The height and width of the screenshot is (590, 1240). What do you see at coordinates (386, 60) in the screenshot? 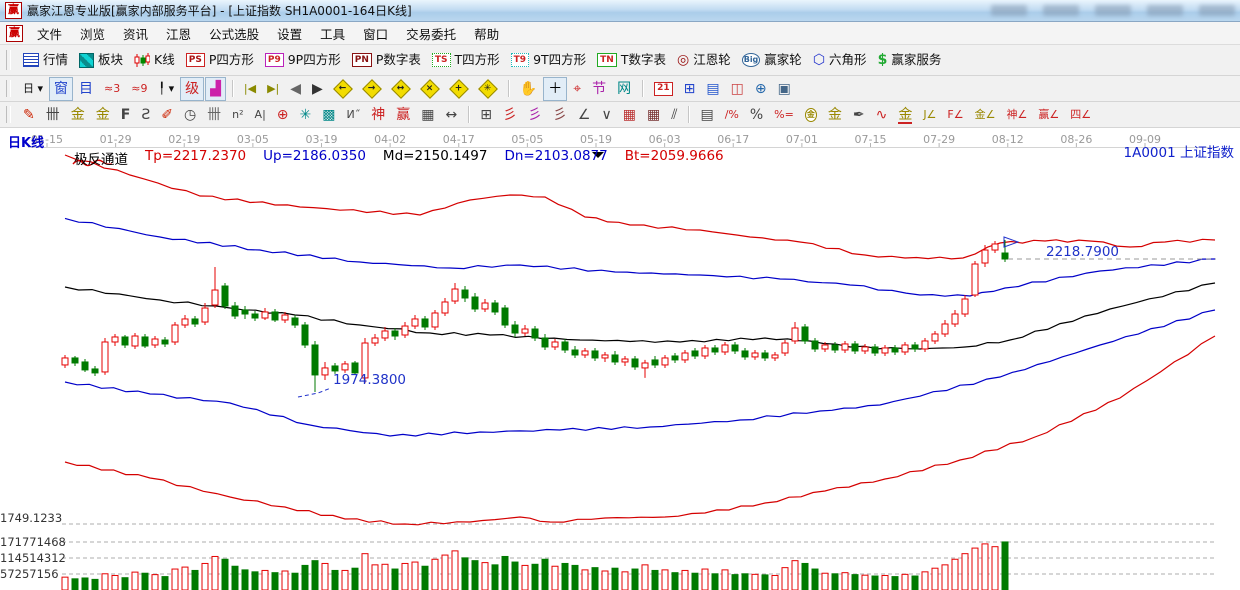
I see `p-number-table-button: PN P数字表` at bounding box center [386, 60].